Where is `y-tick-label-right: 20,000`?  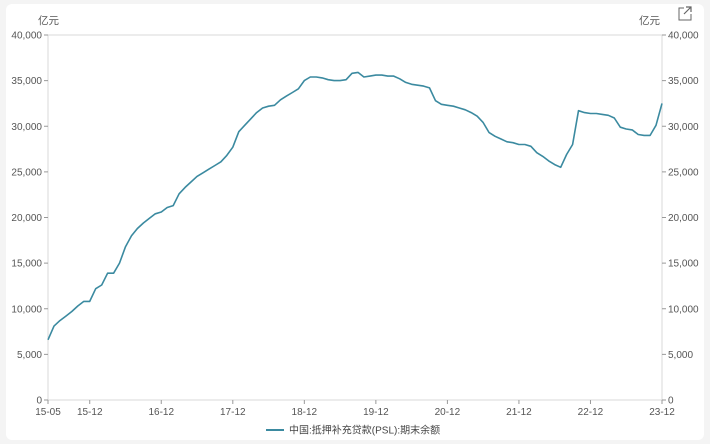 y-tick-label-right: 20,000 is located at coordinates (683, 218).